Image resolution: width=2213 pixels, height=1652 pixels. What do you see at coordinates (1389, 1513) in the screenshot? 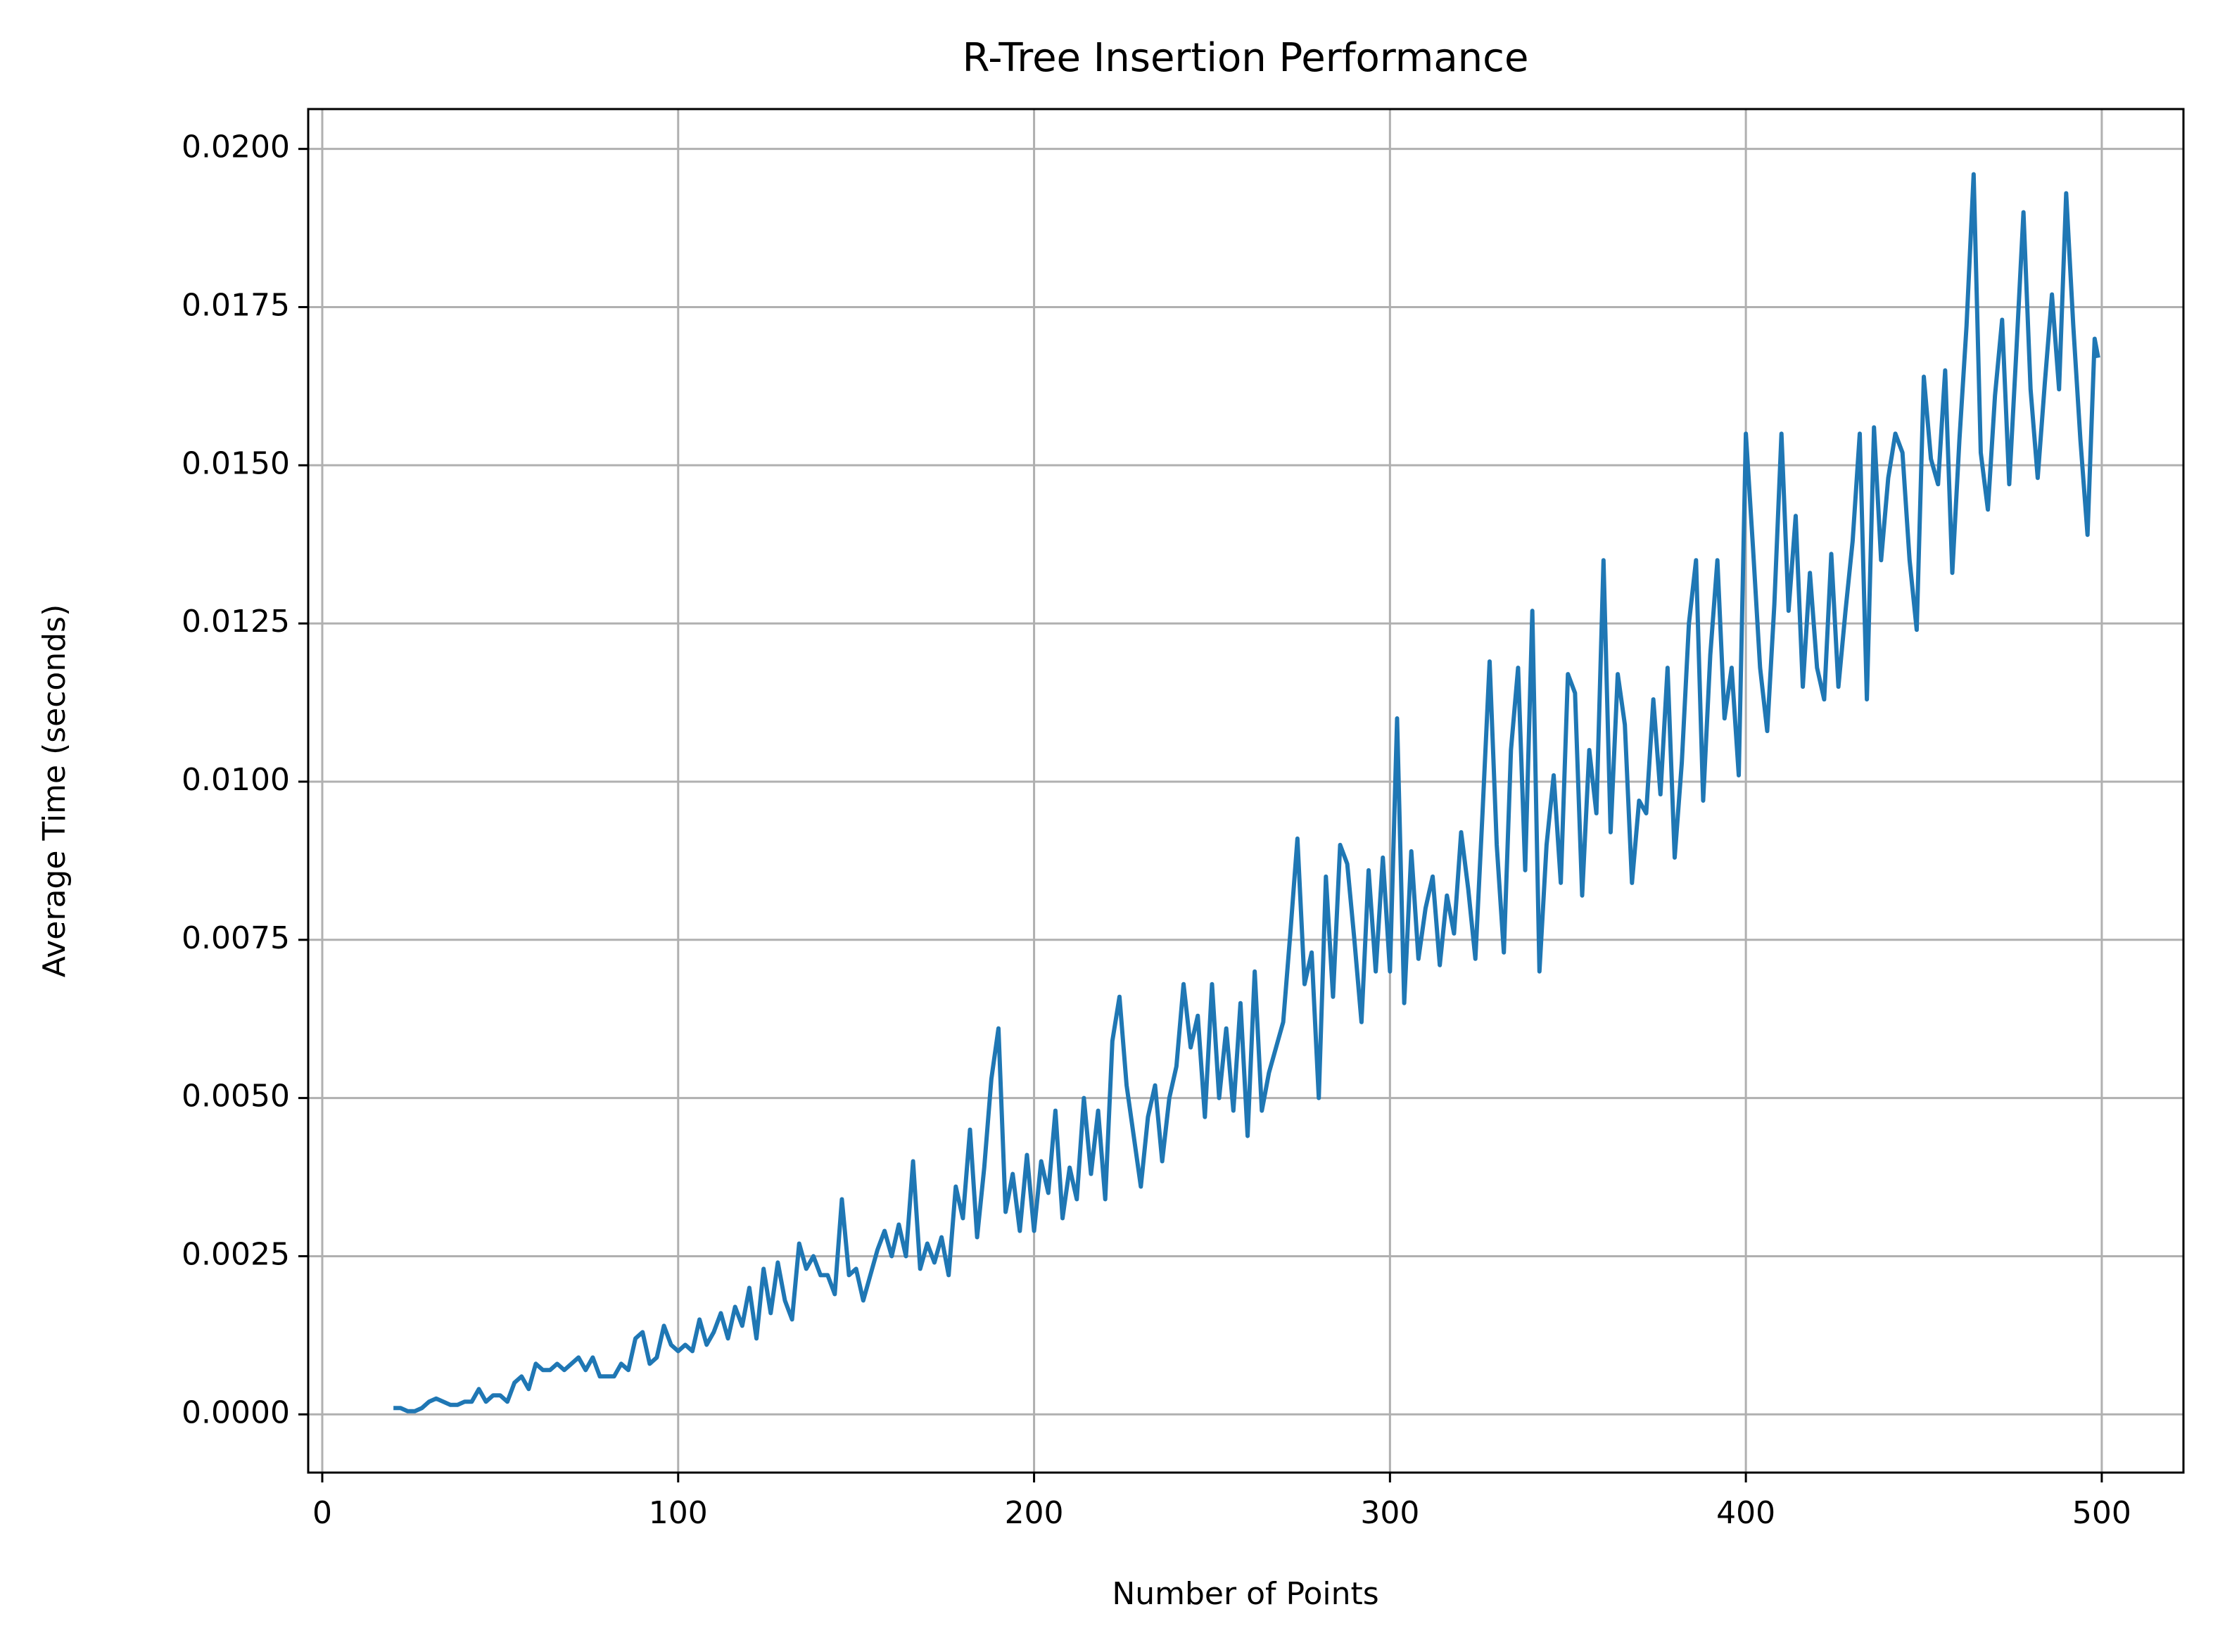
I see `x-tick-label: 300` at bounding box center [1389, 1513].